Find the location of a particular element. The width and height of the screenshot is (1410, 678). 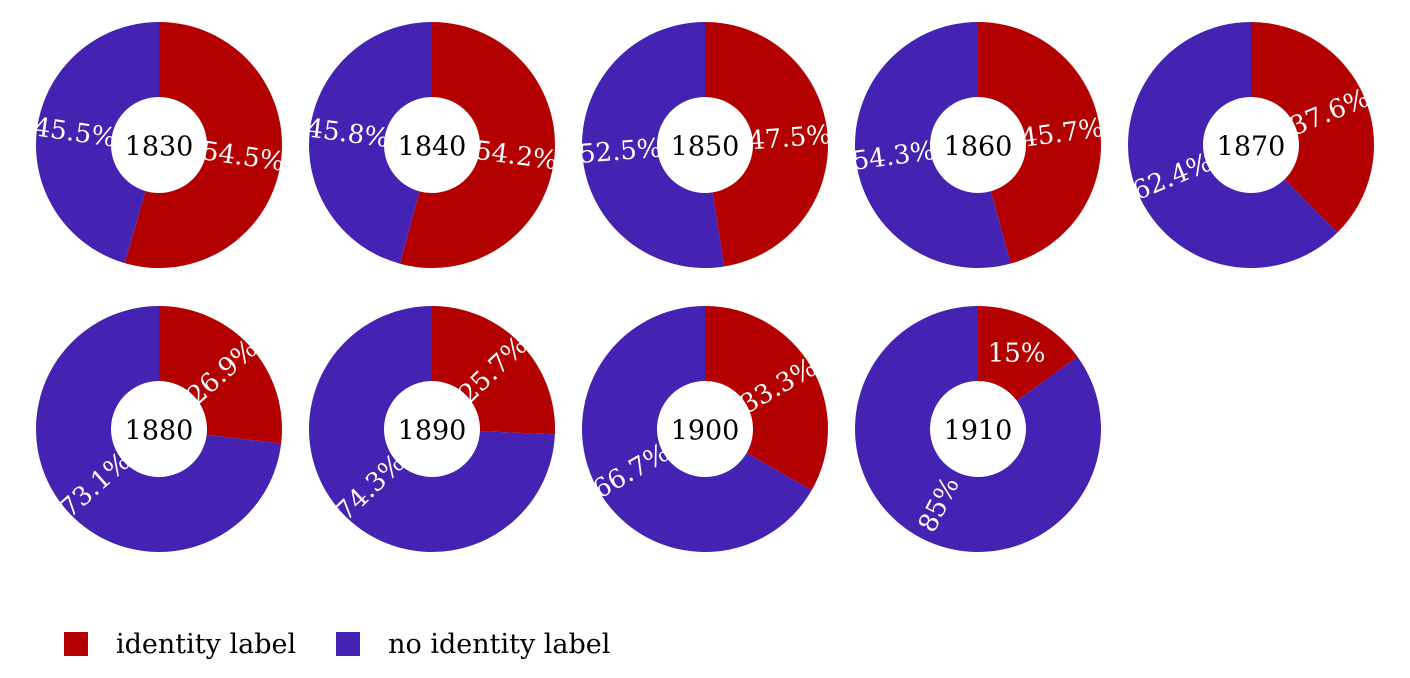

slice-identity-label-1910 is located at coordinates (1028, 353).